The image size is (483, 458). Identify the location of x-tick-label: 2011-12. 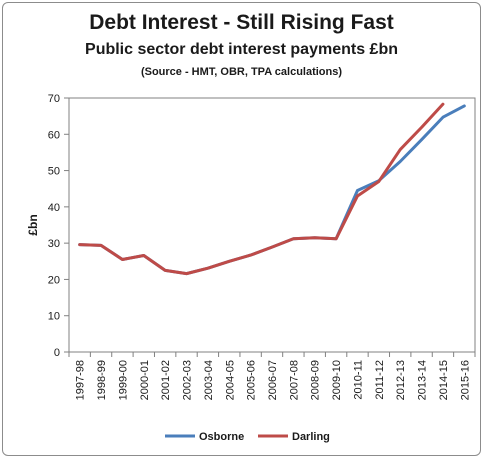
(380, 380).